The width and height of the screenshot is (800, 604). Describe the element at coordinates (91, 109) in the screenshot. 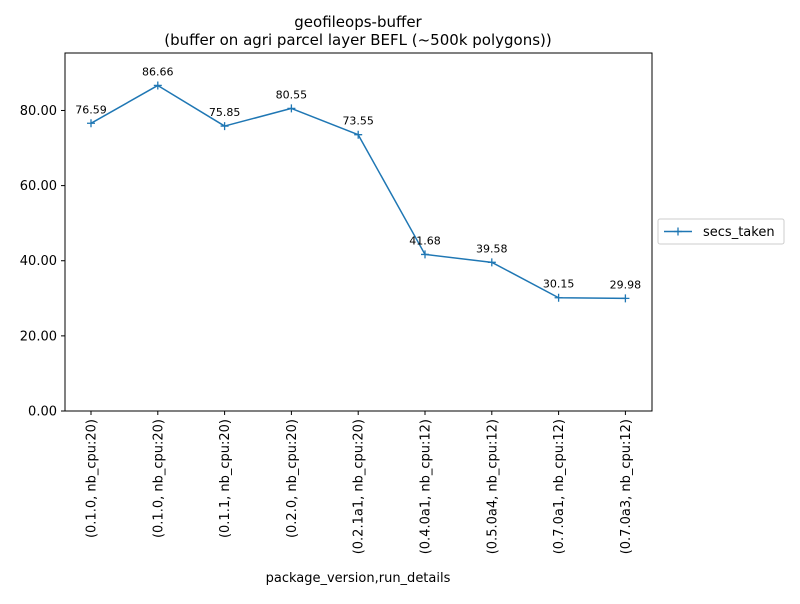

I see `data-label: 76.59` at that location.